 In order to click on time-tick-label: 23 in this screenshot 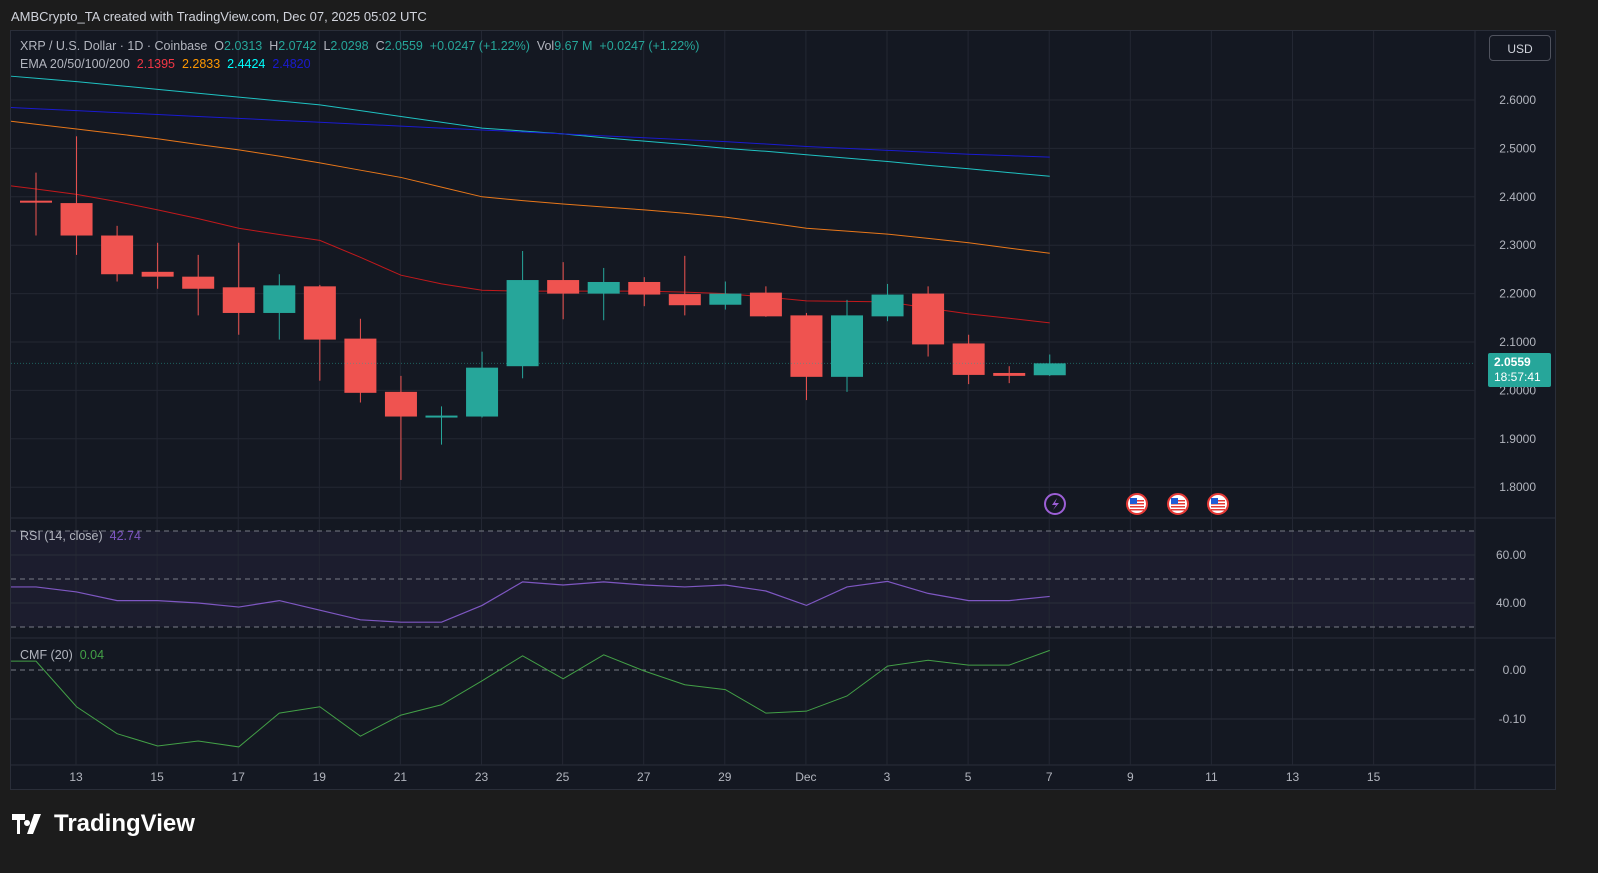, I will do `click(482, 777)`.